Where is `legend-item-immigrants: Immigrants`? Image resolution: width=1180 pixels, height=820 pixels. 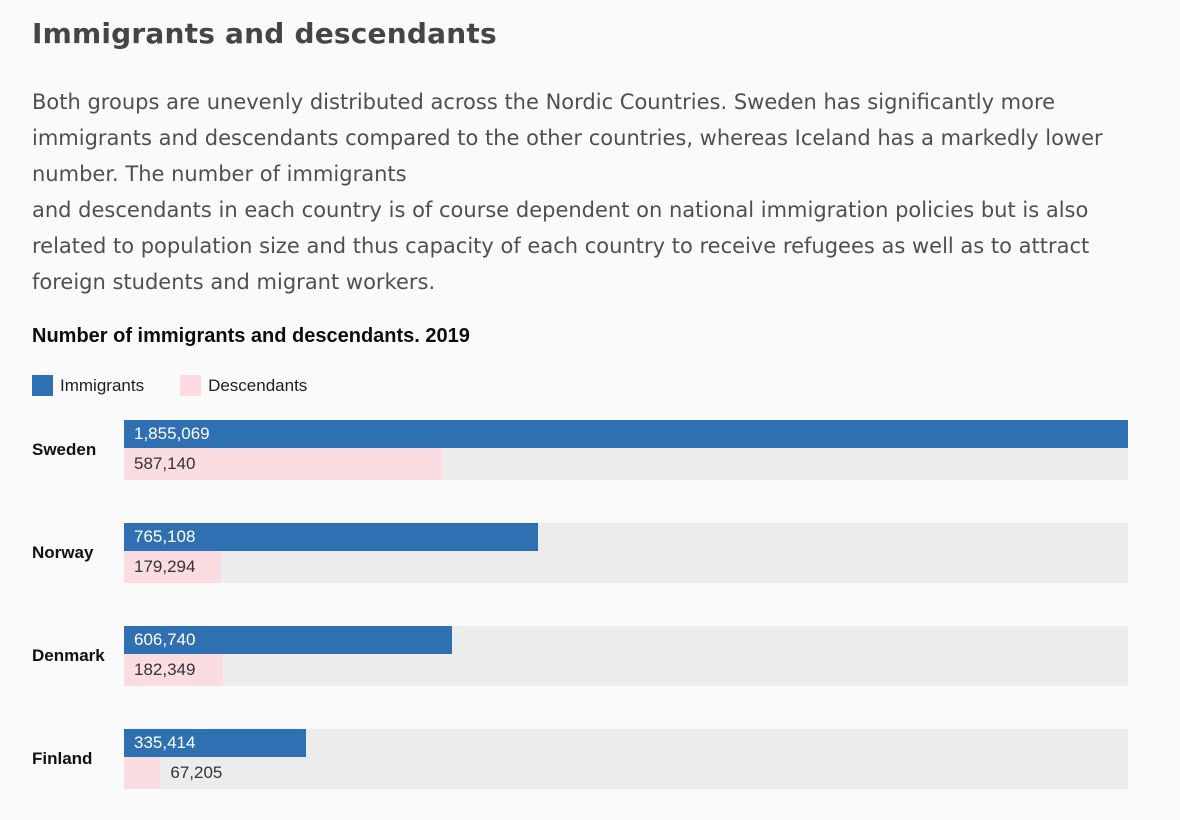 legend-item-immigrants: Immigrants is located at coordinates (88, 385).